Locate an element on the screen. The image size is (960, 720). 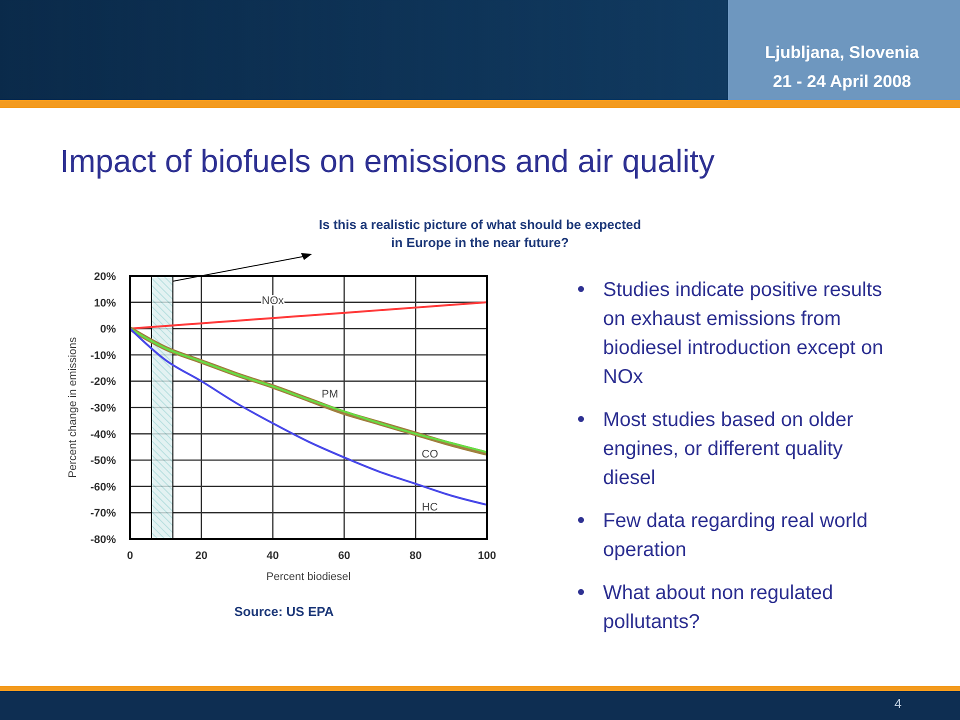
annotation: Is this a realistic picture of what should be expected in Europe in the near future? is located at coordinates (480, 233).